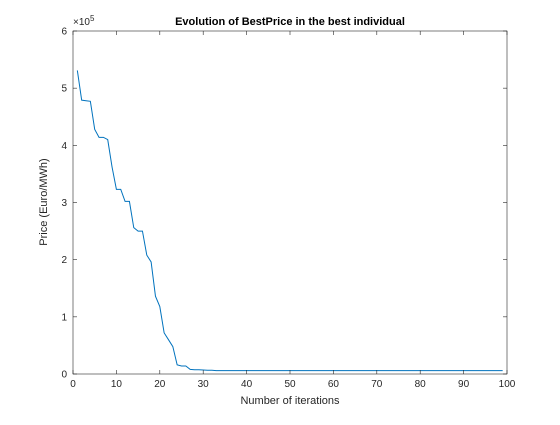  What do you see at coordinates (421, 384) in the screenshot?
I see `x-tick-label: 80` at bounding box center [421, 384].